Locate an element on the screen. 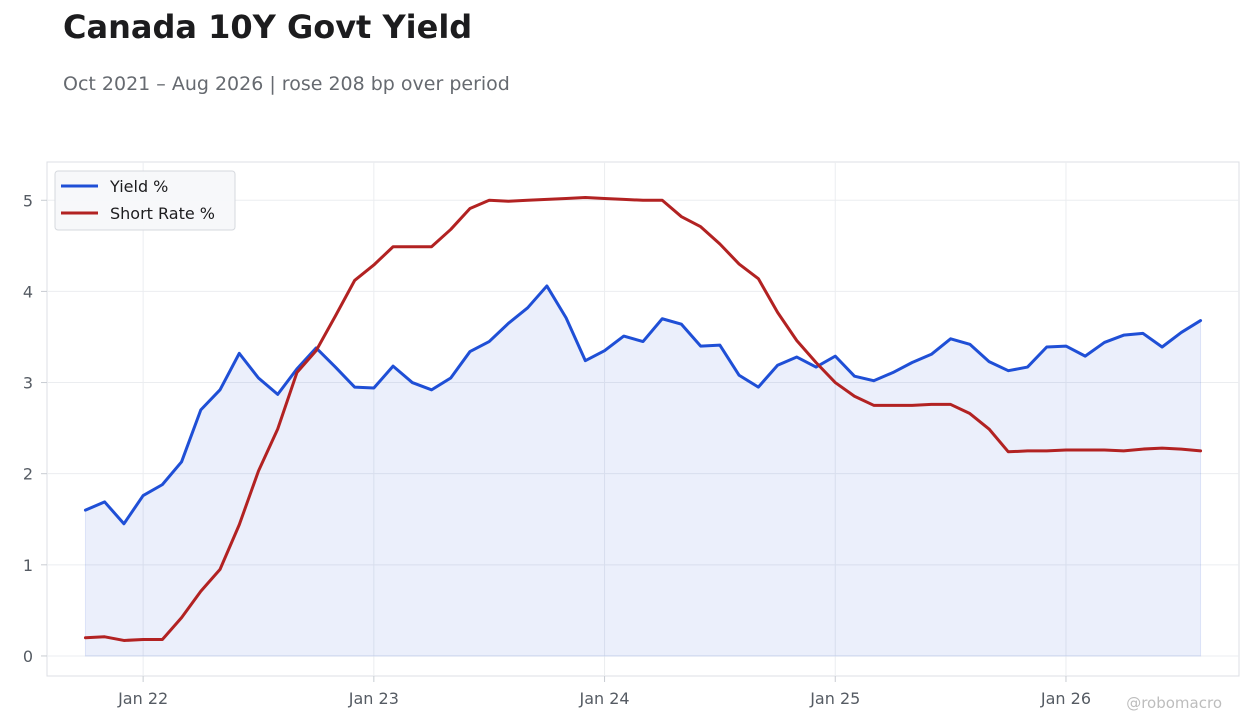 The image size is (1260, 728). legend-label: Yield % is located at coordinates (138, 186).